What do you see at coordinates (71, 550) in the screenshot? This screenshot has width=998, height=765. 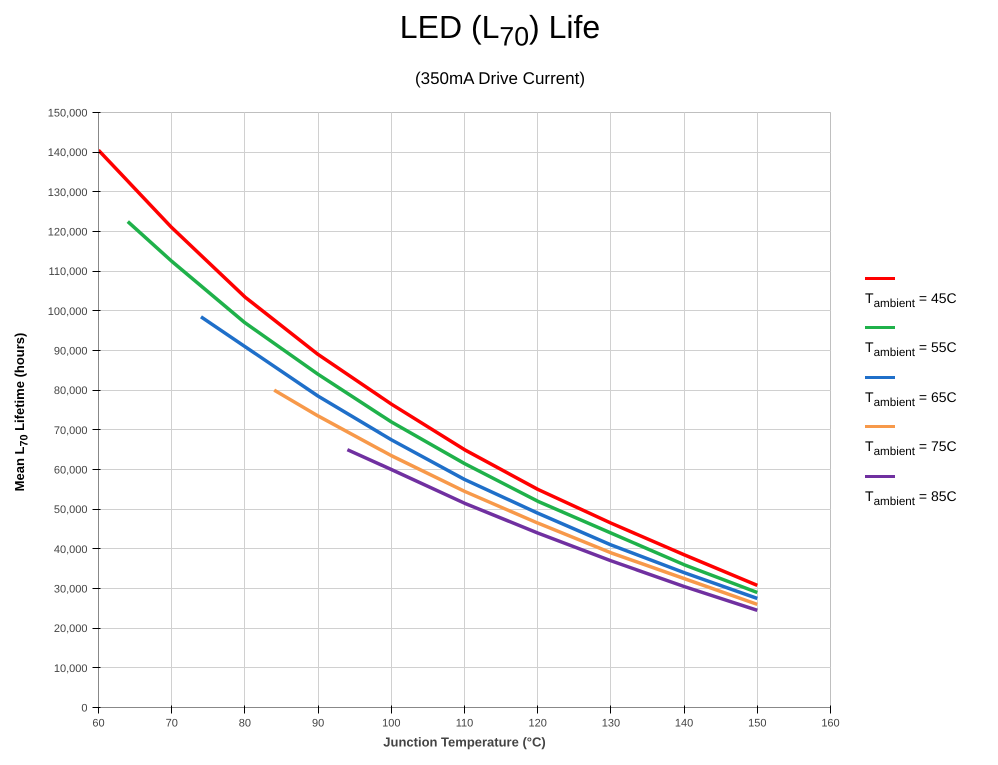 I see `y-tick-label: 40,000` at bounding box center [71, 550].